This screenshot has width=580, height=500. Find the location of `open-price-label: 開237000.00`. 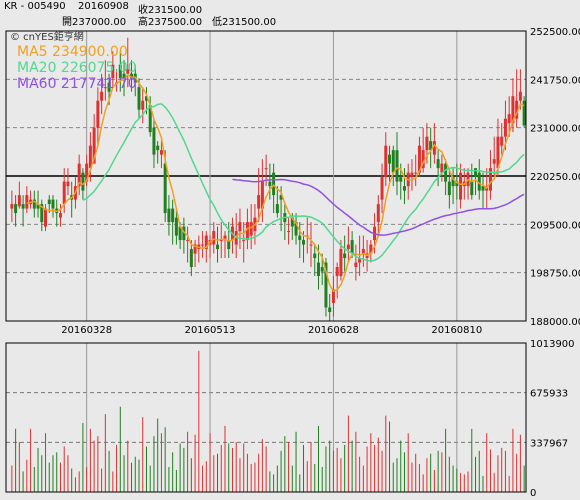

open-price-label: 開237000.00 is located at coordinates (94, 22).